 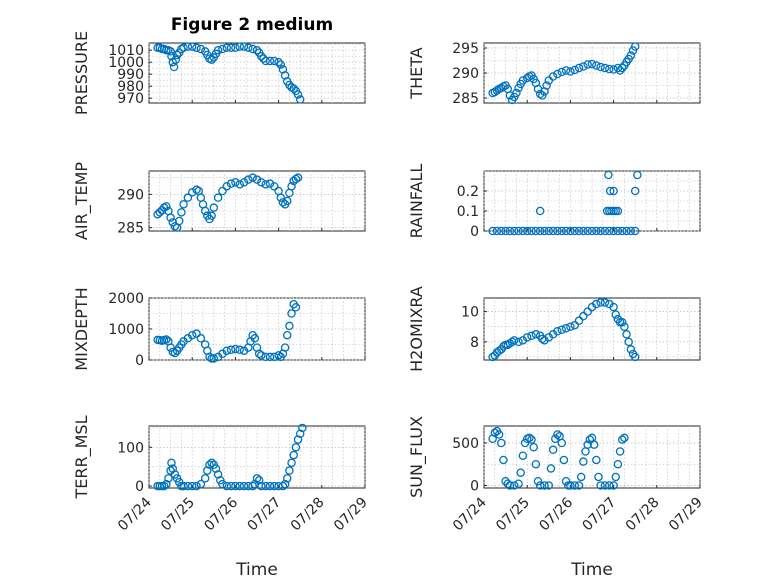 I want to click on subplot-4: 0.2 0.1 0 RAINFALL, so click(x=554, y=202).